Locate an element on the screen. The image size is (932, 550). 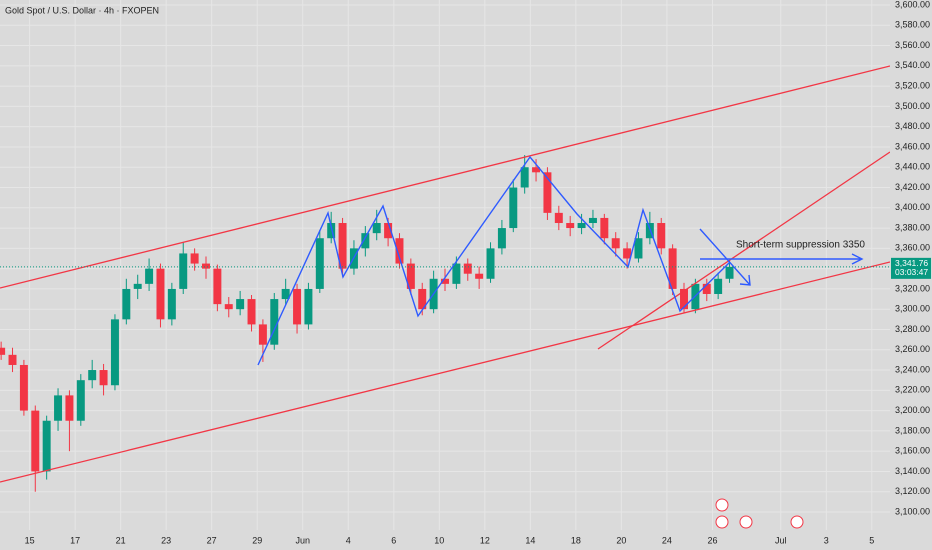
x-tick-label: 26 is located at coordinates (712, 540).